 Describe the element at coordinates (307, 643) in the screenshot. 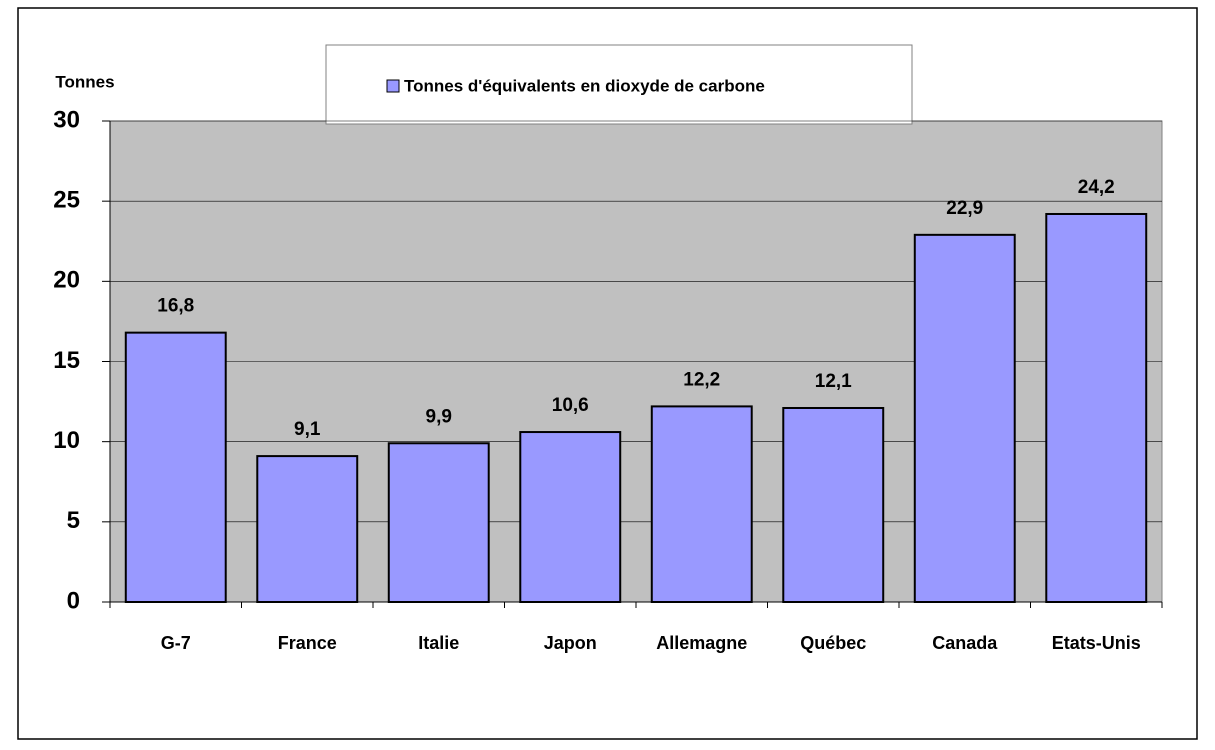

I see `x-tick-label: France` at that location.